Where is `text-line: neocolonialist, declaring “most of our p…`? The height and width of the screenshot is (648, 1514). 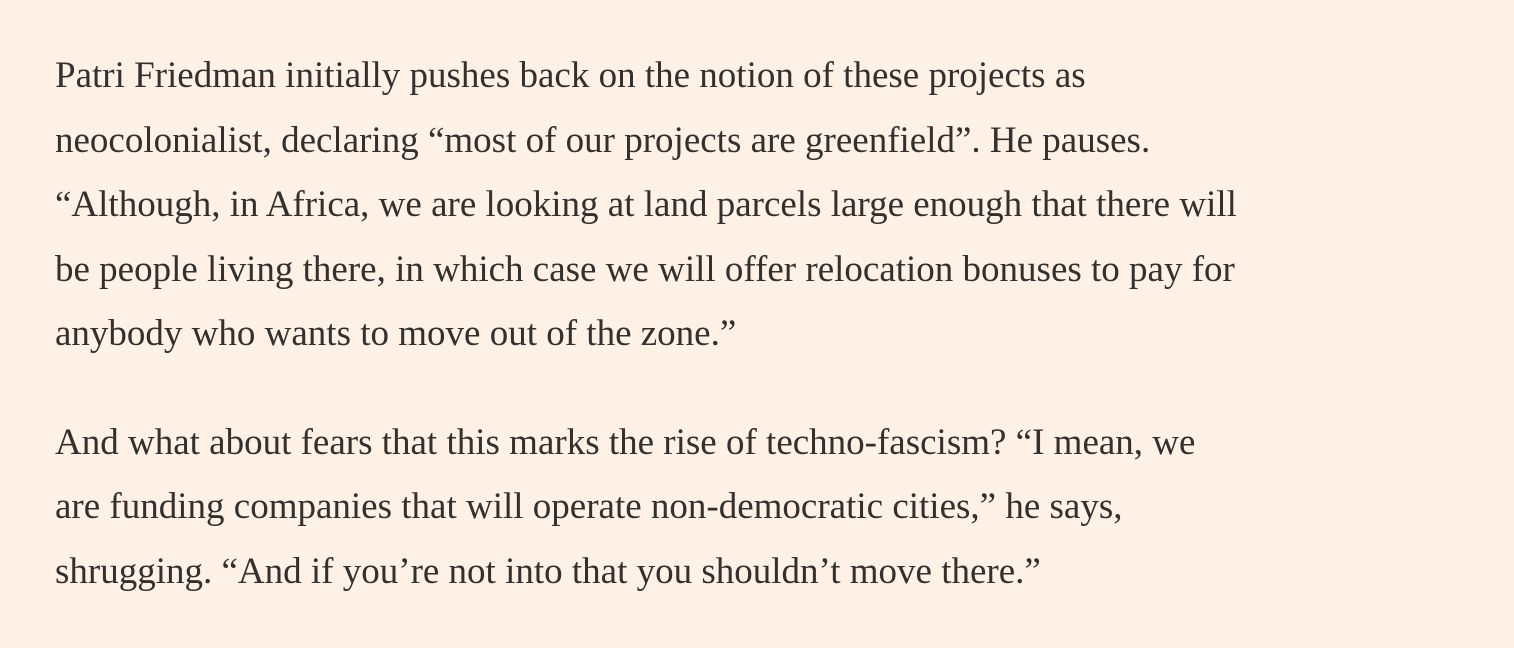
text-line: neocolonialist, declaring “most of our p… is located at coordinates (603, 140).